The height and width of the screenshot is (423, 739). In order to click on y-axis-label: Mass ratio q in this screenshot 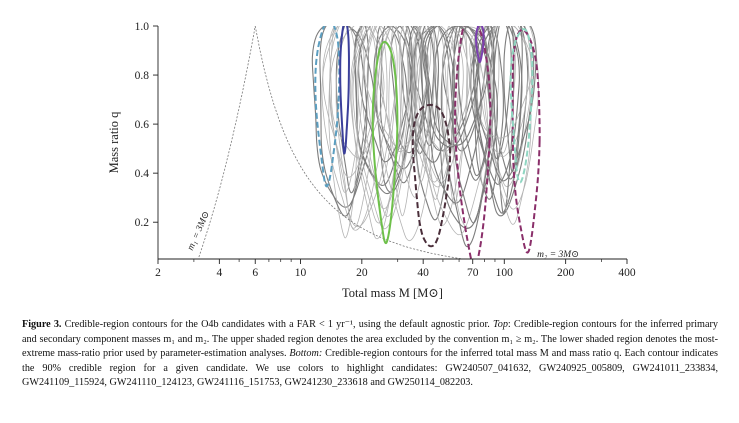, I will do `click(114, 142)`.